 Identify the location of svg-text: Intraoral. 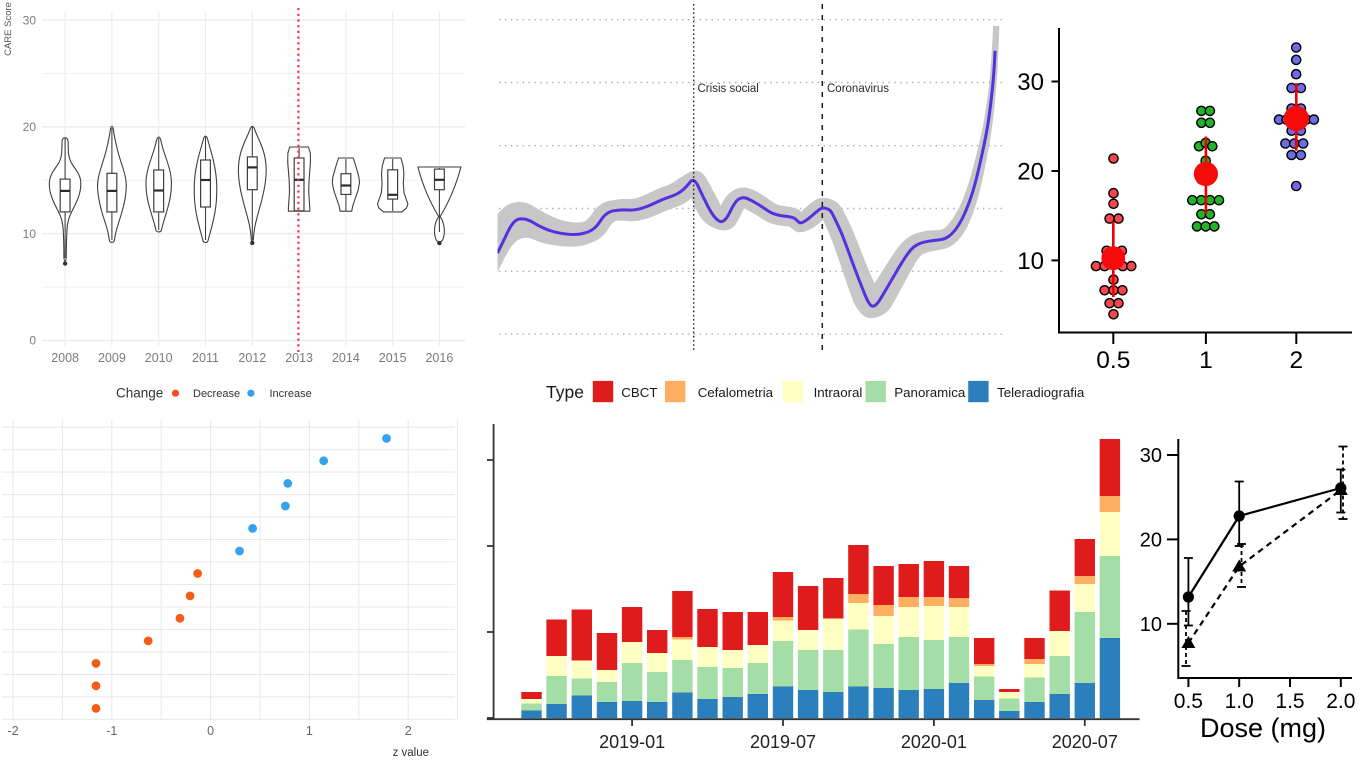
(838, 392).